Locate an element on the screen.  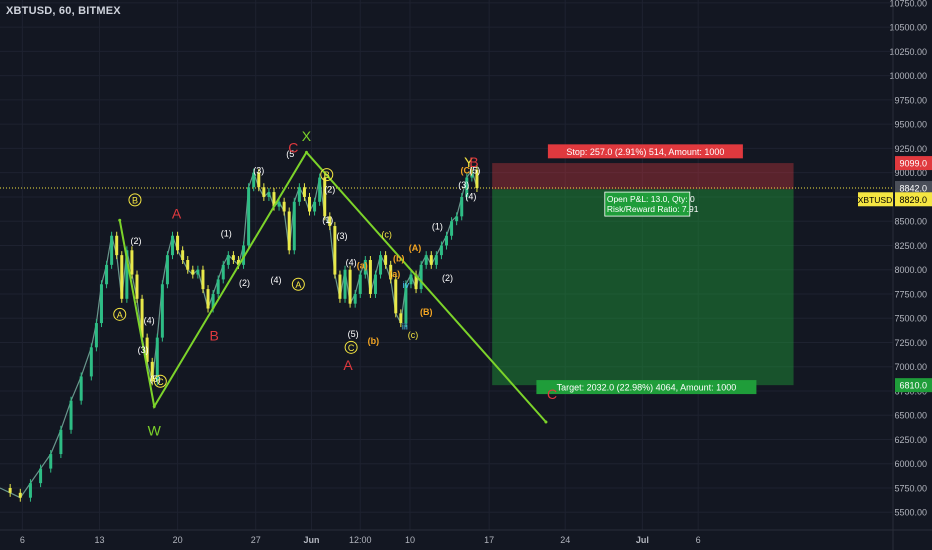
y-tick-label: 6500.00 is located at coordinates (910, 416).